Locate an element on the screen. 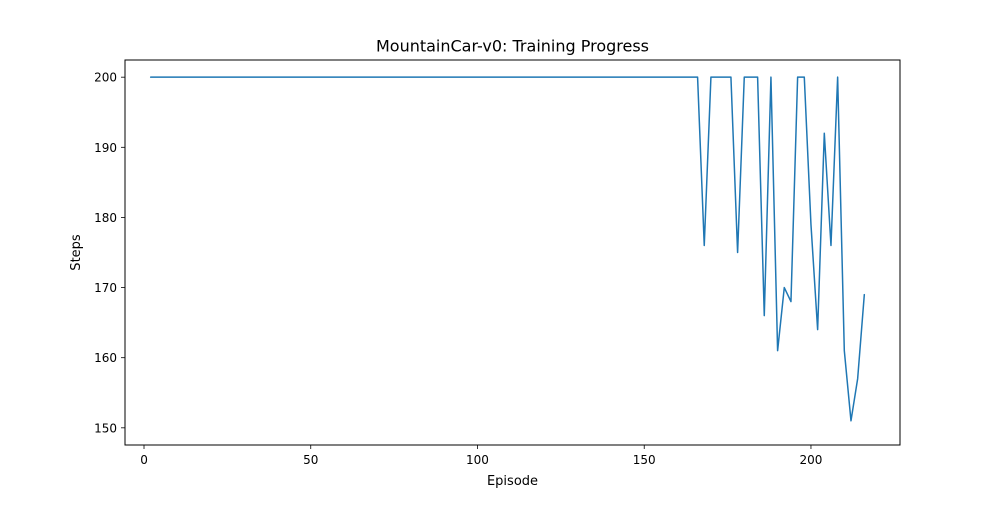  y-axis: 150 160 170 180 190 200 is located at coordinates (109, 253).